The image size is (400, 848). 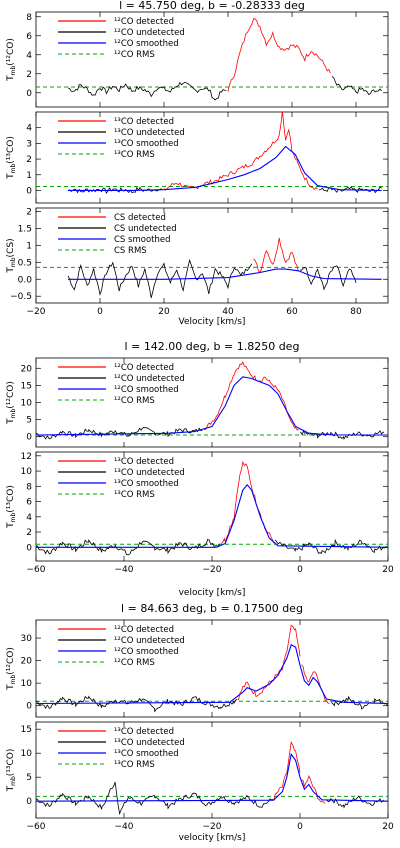 What do you see at coordinates (25, 229) in the screenshot?
I see `y-tick-label: 1.5` at bounding box center [25, 229].